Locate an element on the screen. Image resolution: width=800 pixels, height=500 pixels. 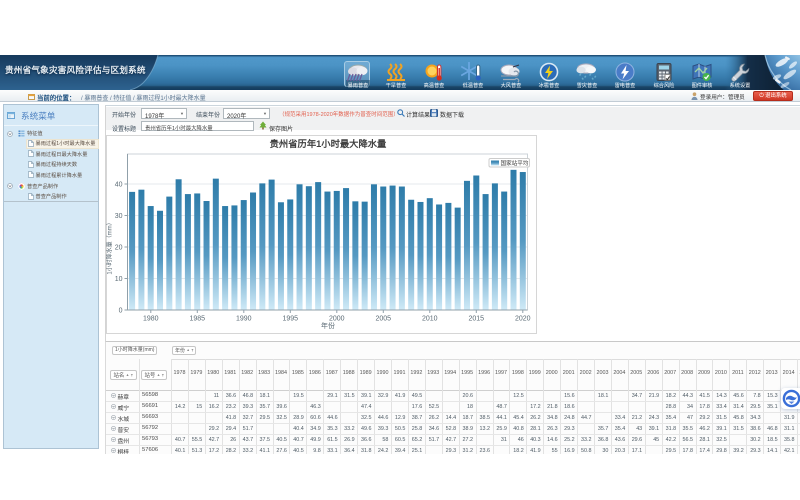
svg-text: 2020 is located at coordinates (523, 319).